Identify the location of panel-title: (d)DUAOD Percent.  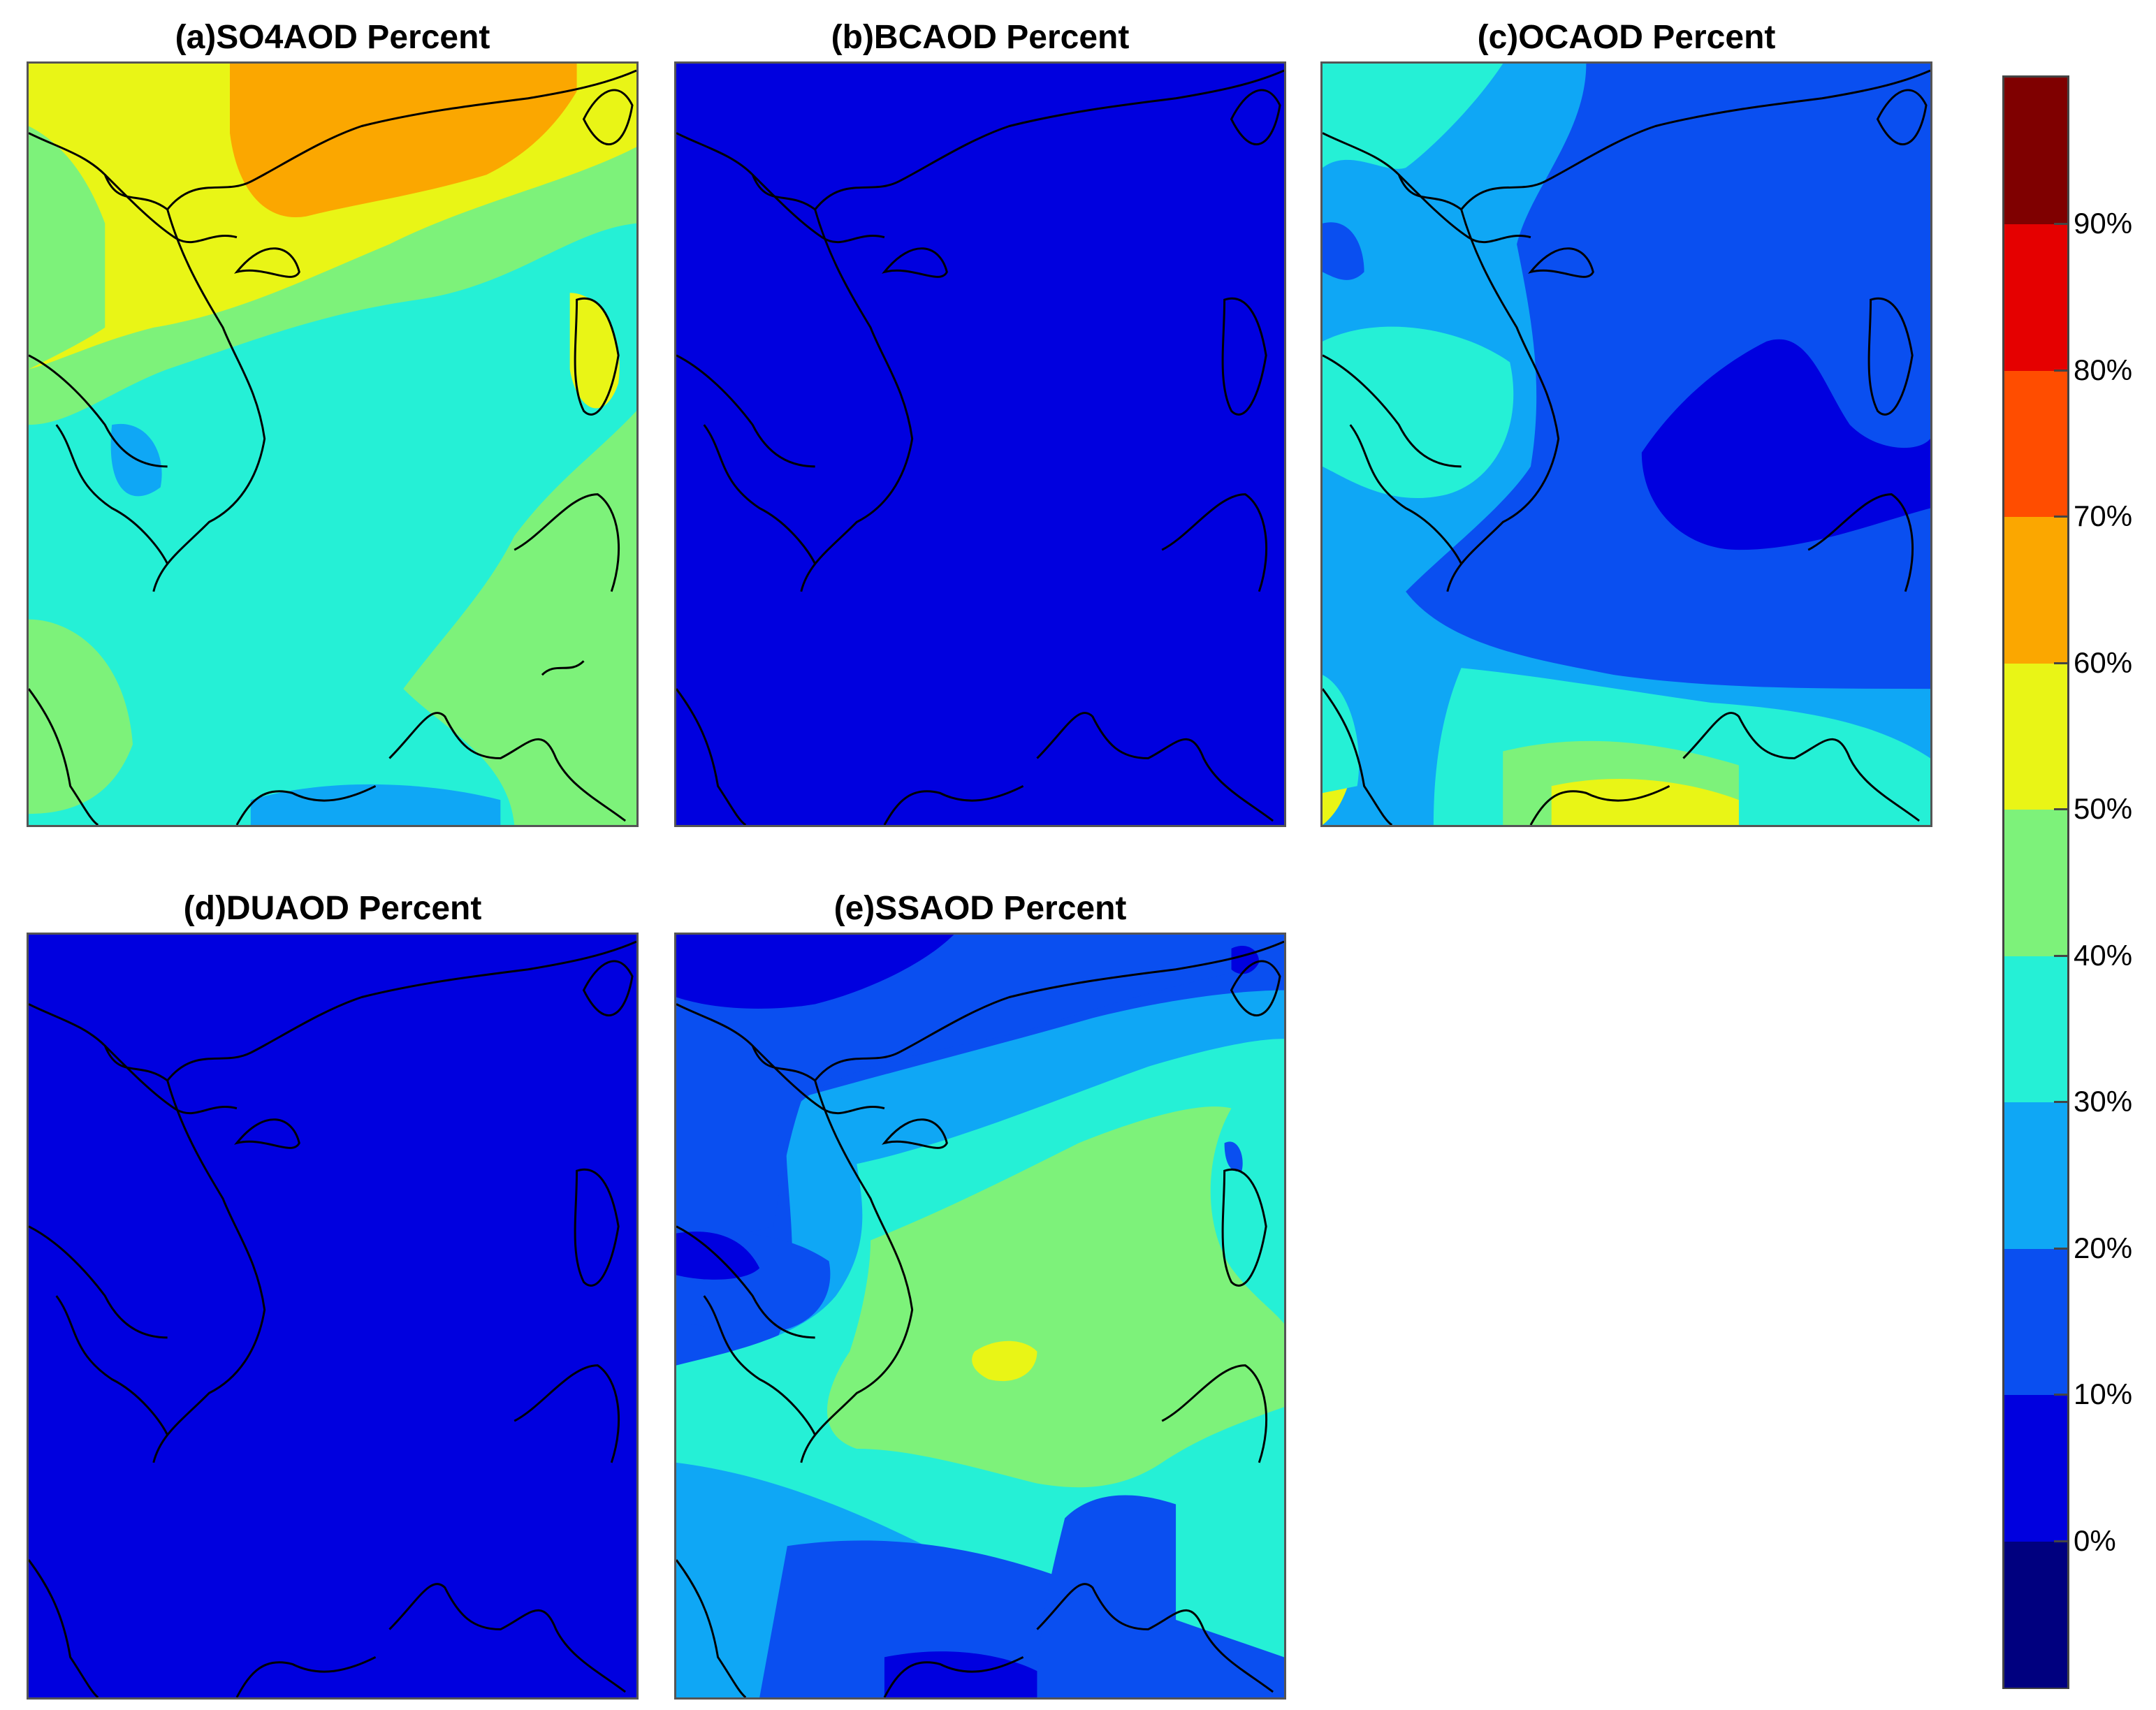
(332, 908).